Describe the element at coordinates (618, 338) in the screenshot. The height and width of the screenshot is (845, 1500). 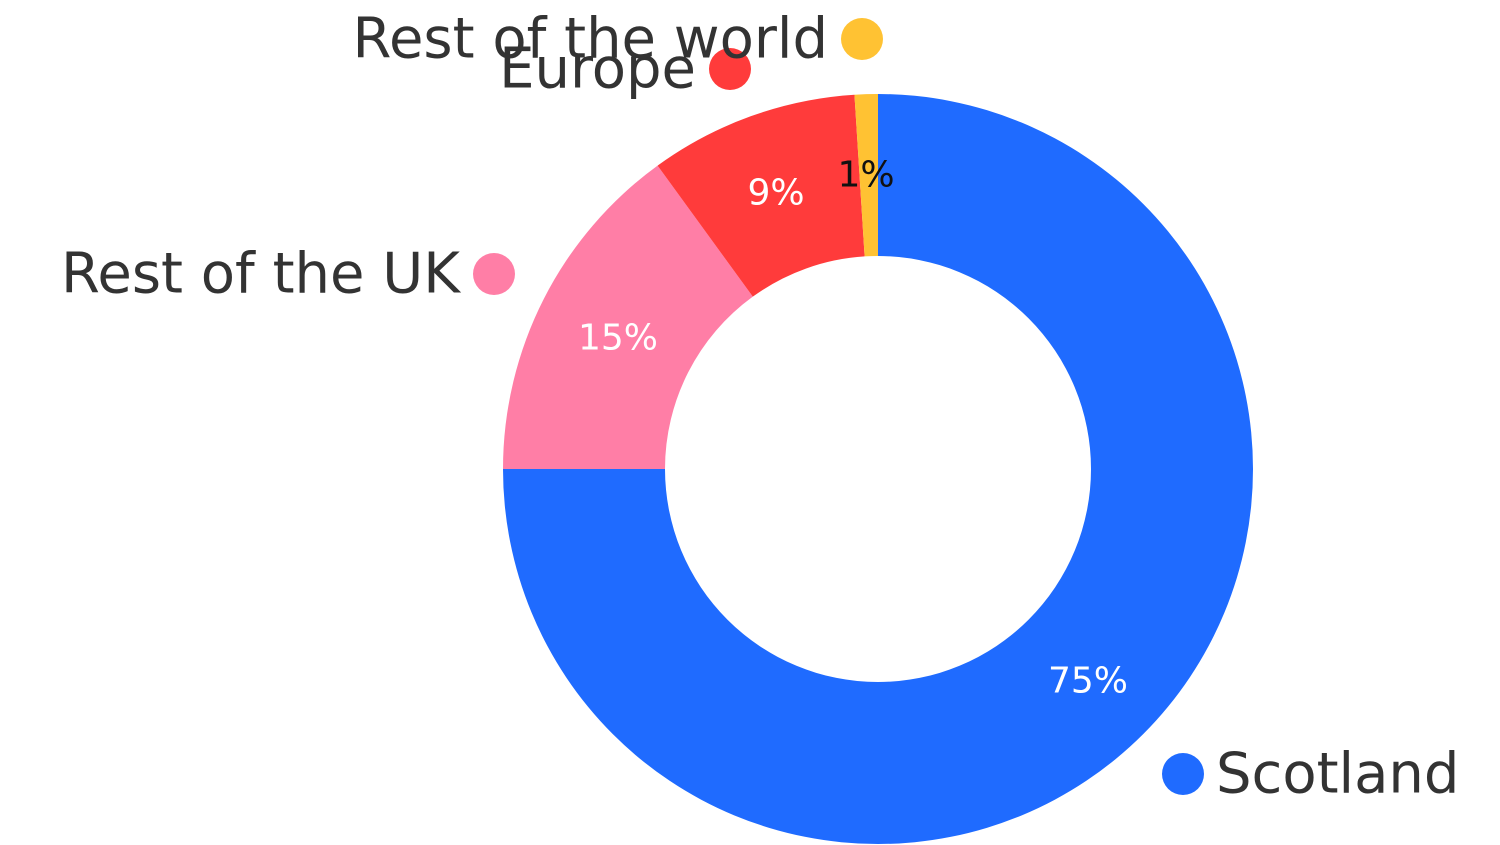
I see `value-label-rest-of-the-uk: 15%` at that location.